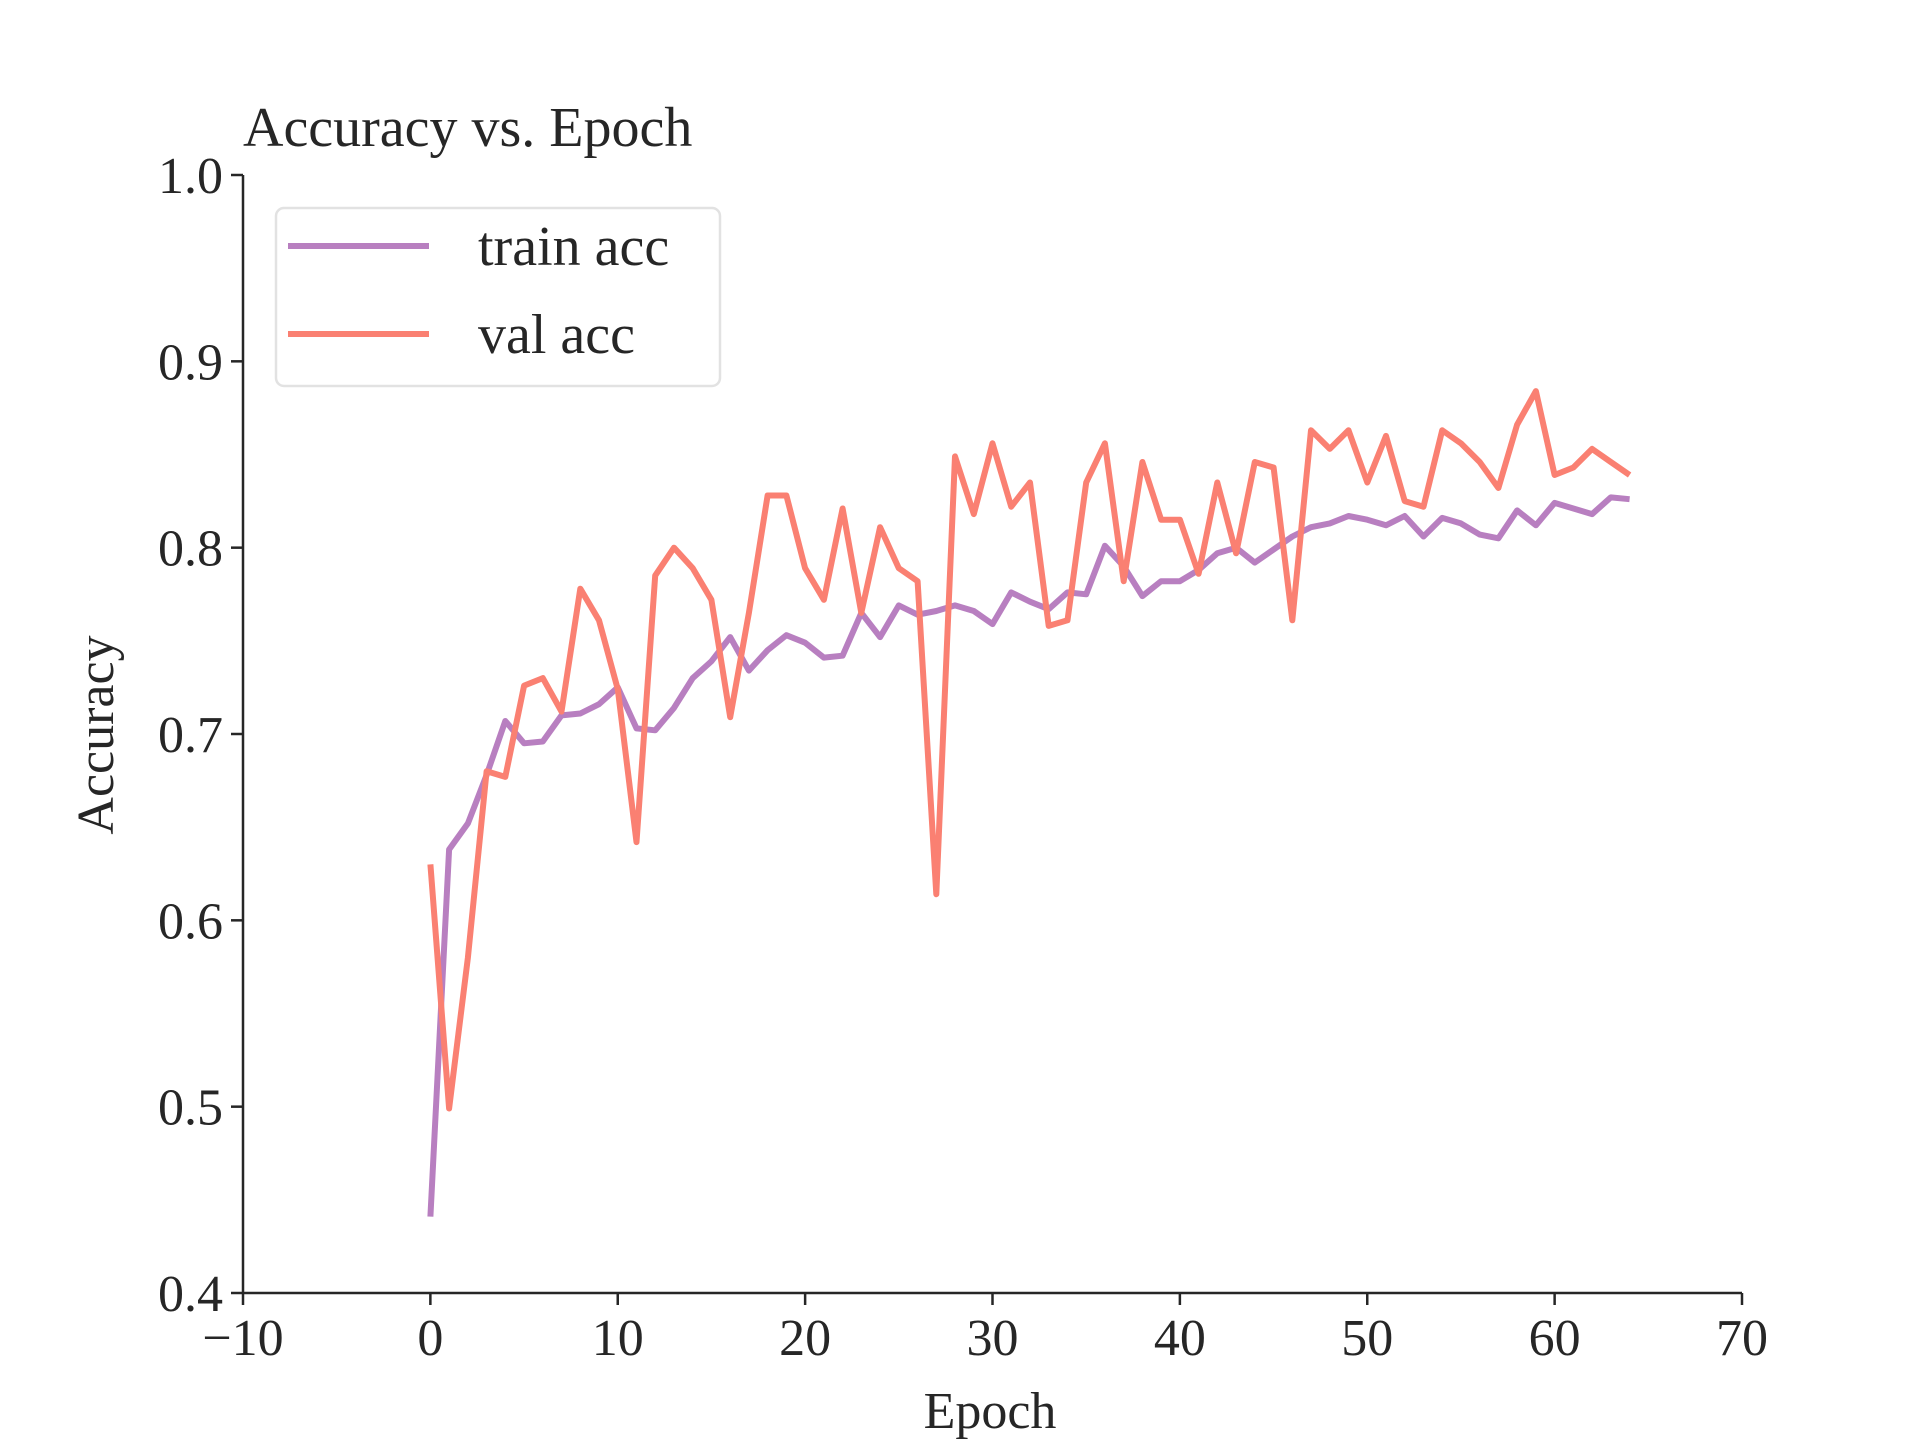  What do you see at coordinates (556, 335) in the screenshot?
I see `legend-label: val acc` at bounding box center [556, 335].